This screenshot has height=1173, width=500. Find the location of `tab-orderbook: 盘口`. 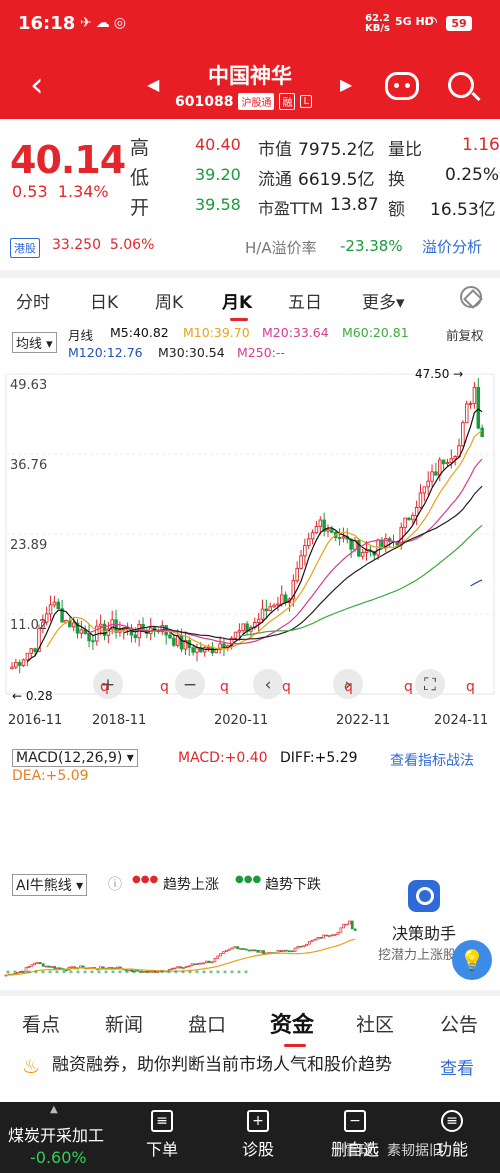

tab-orderbook: 盘口 is located at coordinates (207, 1025).